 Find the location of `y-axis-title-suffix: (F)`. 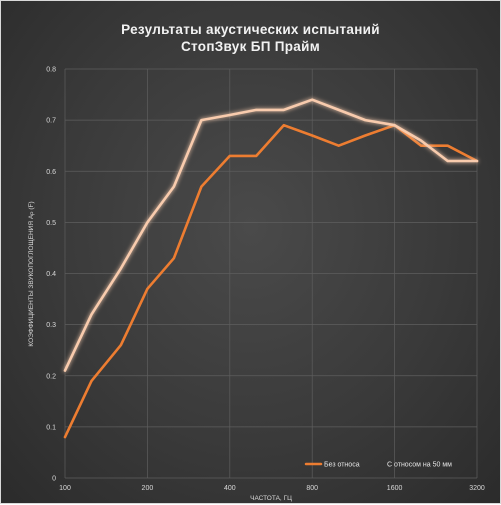

y-axis-title-suffix: (F) is located at coordinates (31, 206).